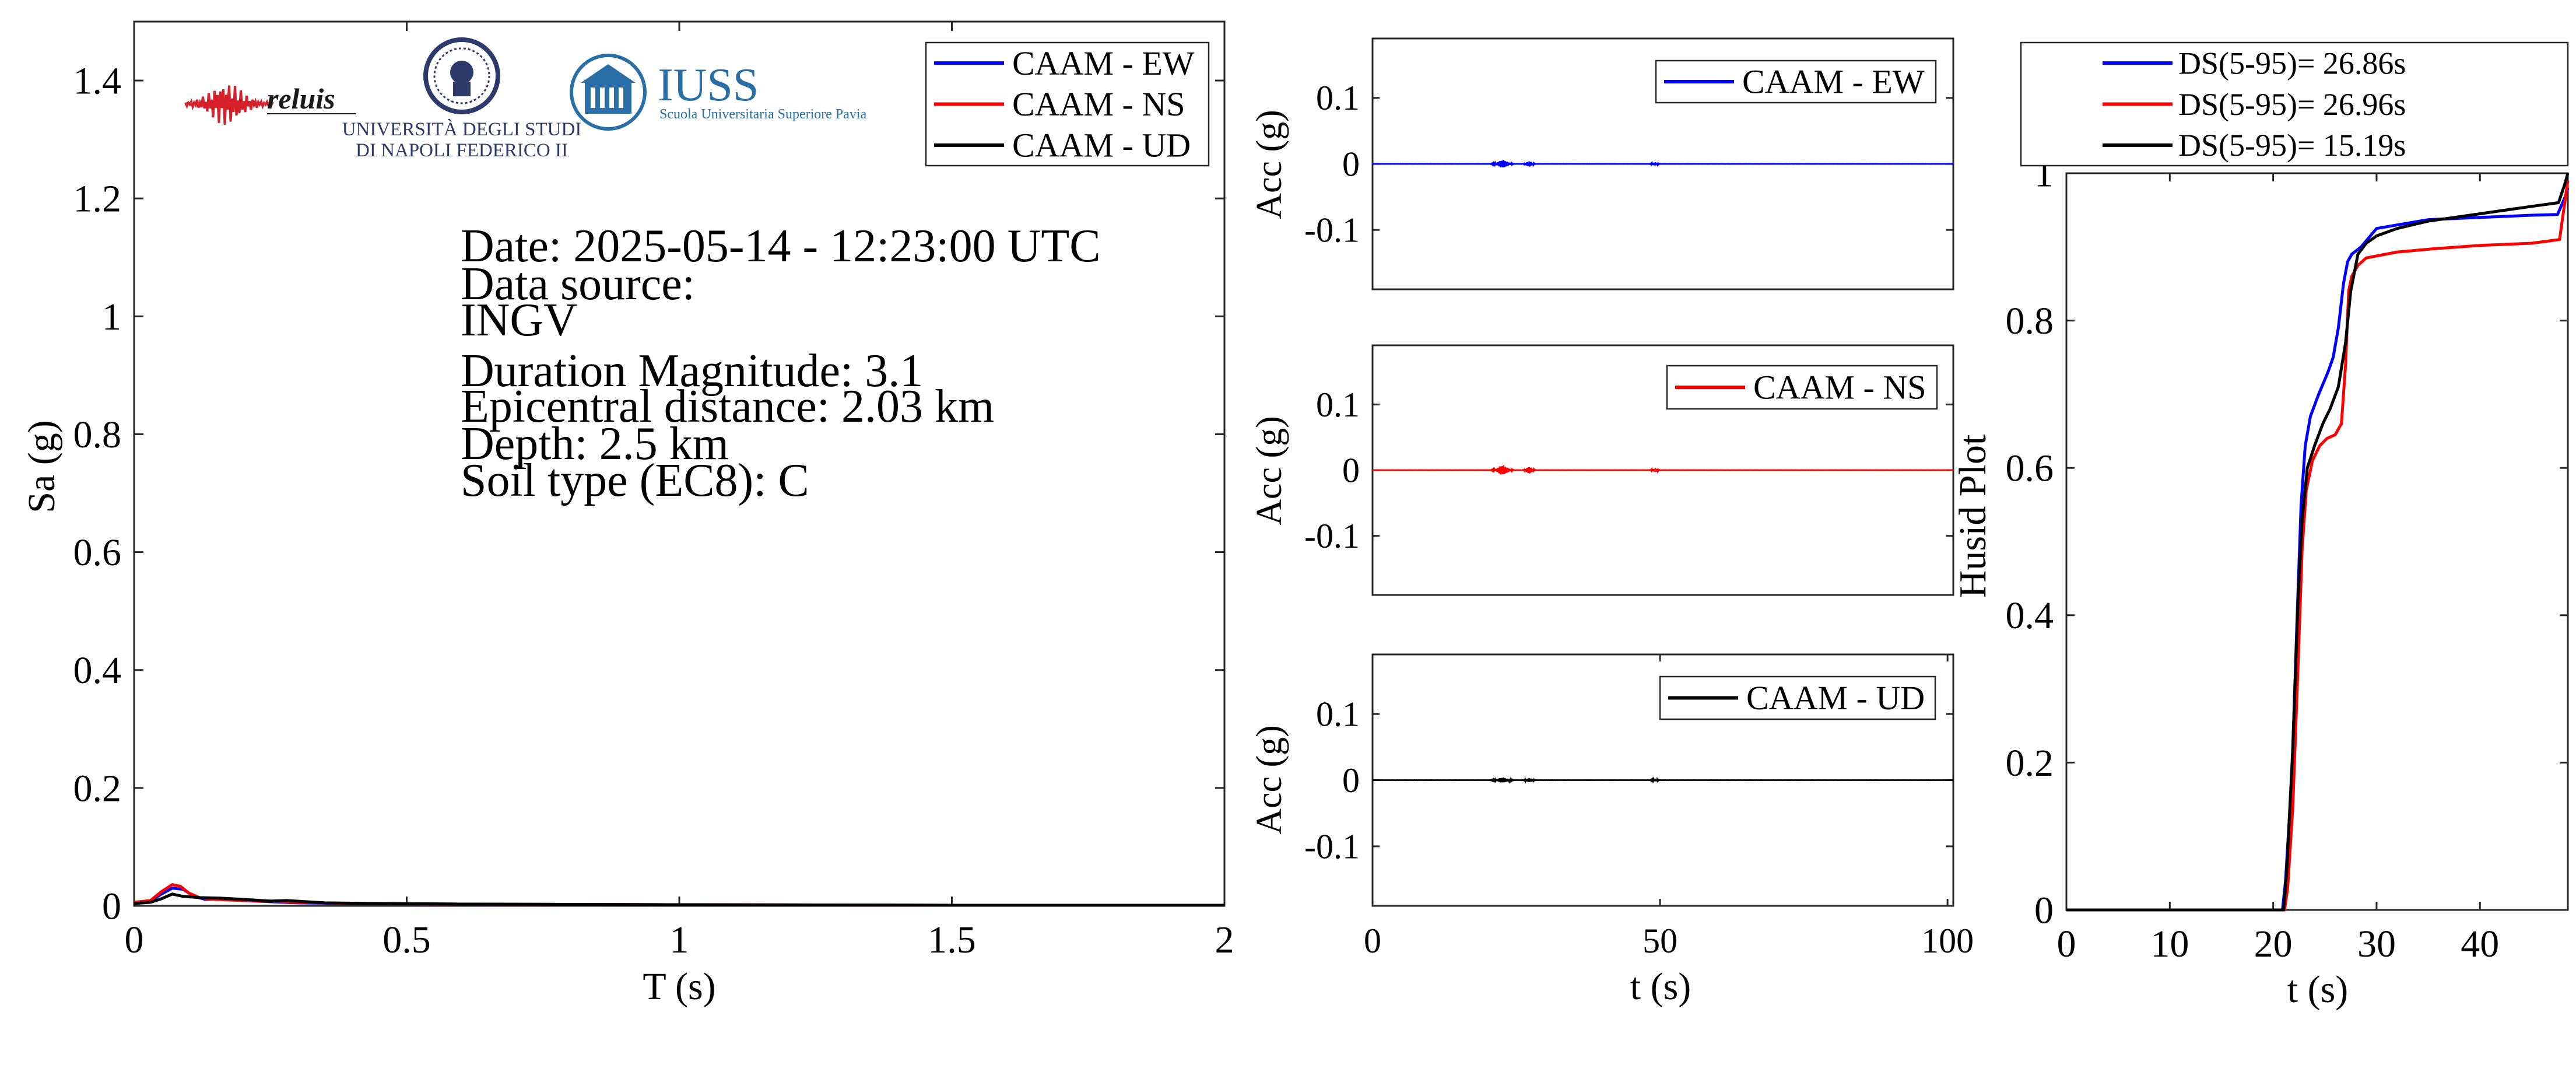 Image resolution: width=2576 pixels, height=1082 pixels. What do you see at coordinates (1332, 536) in the screenshot?
I see `acc-ns-ytick-label: -0.1` at bounding box center [1332, 536].